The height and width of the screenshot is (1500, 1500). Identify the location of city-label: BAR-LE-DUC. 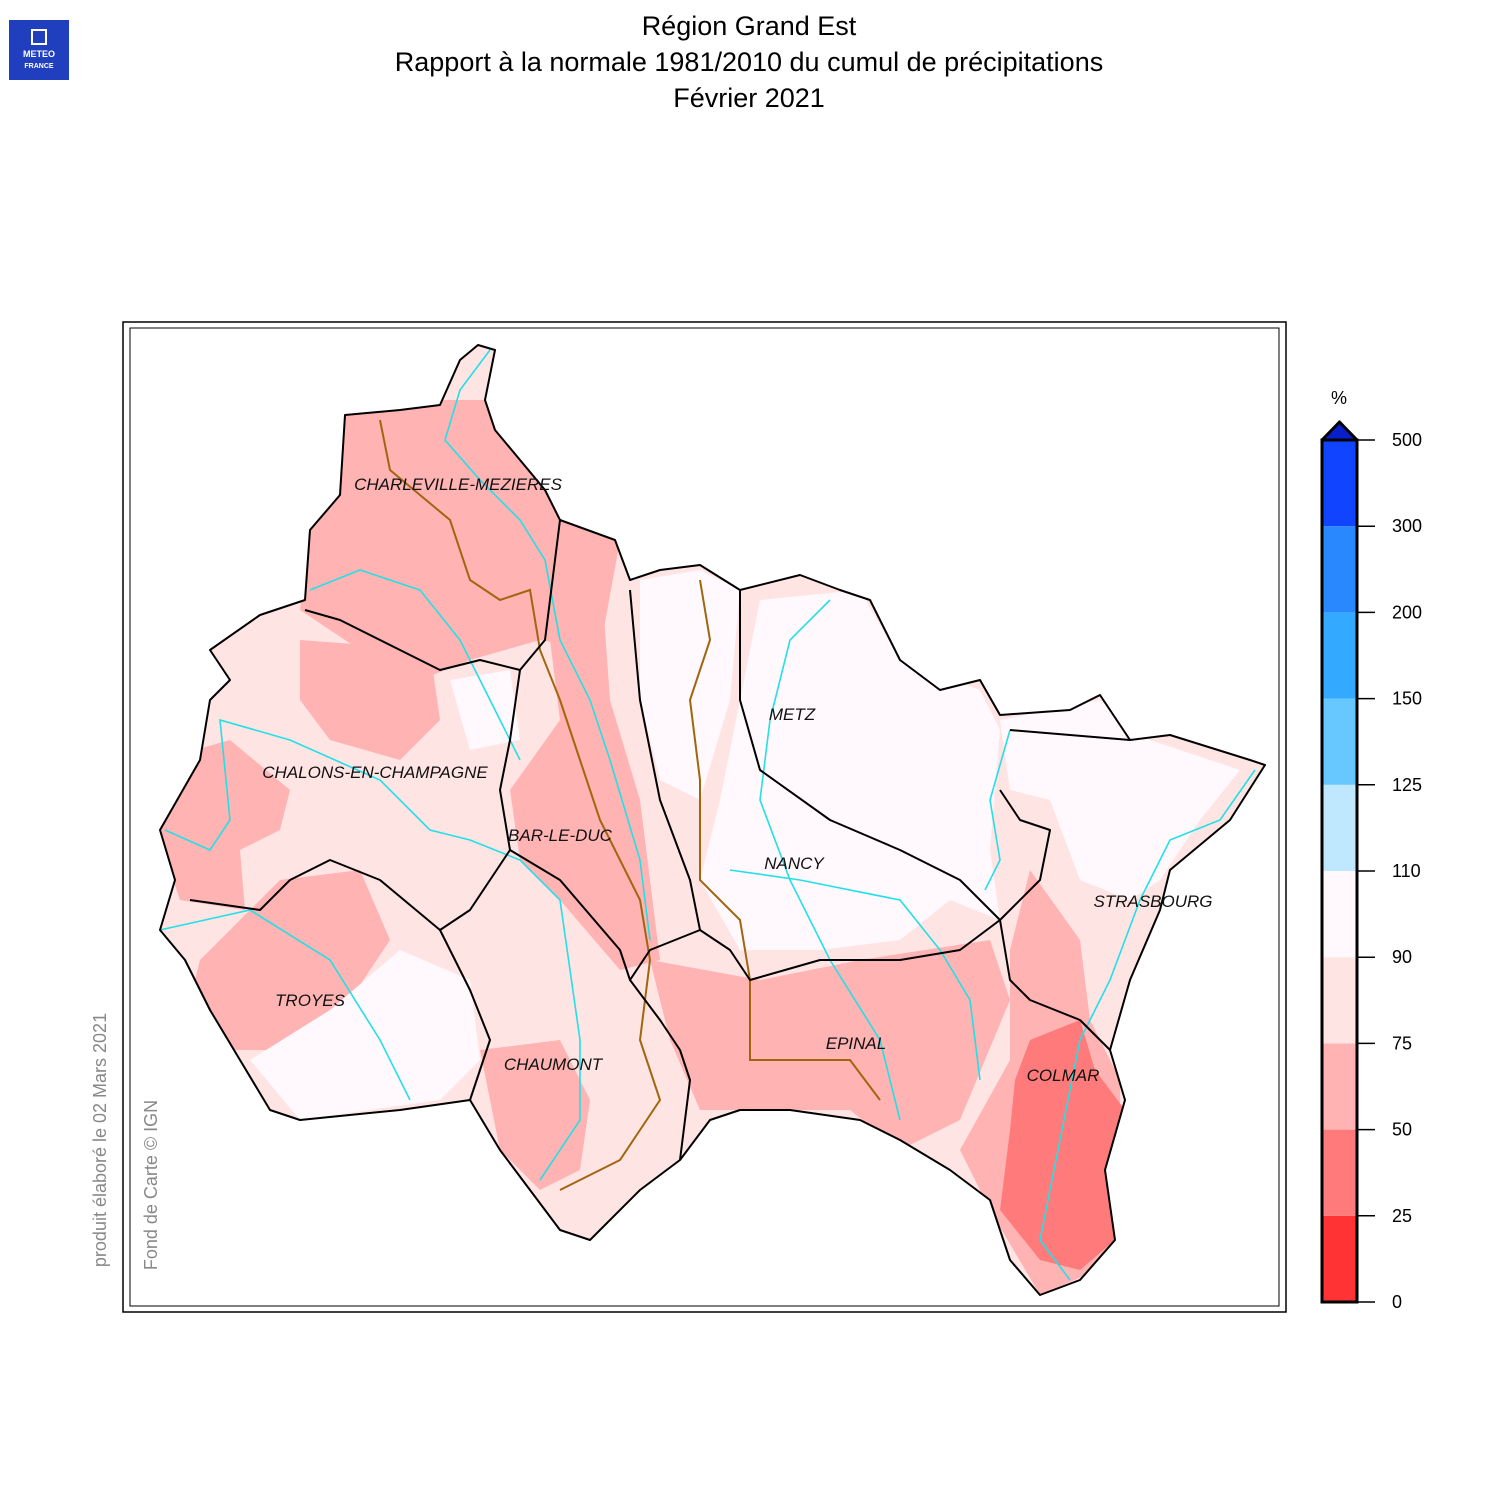
(560, 835).